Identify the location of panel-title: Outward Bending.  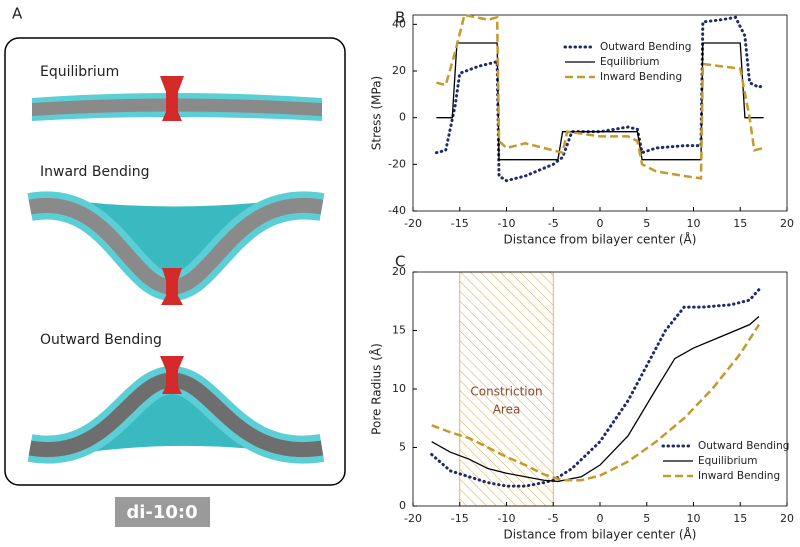
(101, 340).